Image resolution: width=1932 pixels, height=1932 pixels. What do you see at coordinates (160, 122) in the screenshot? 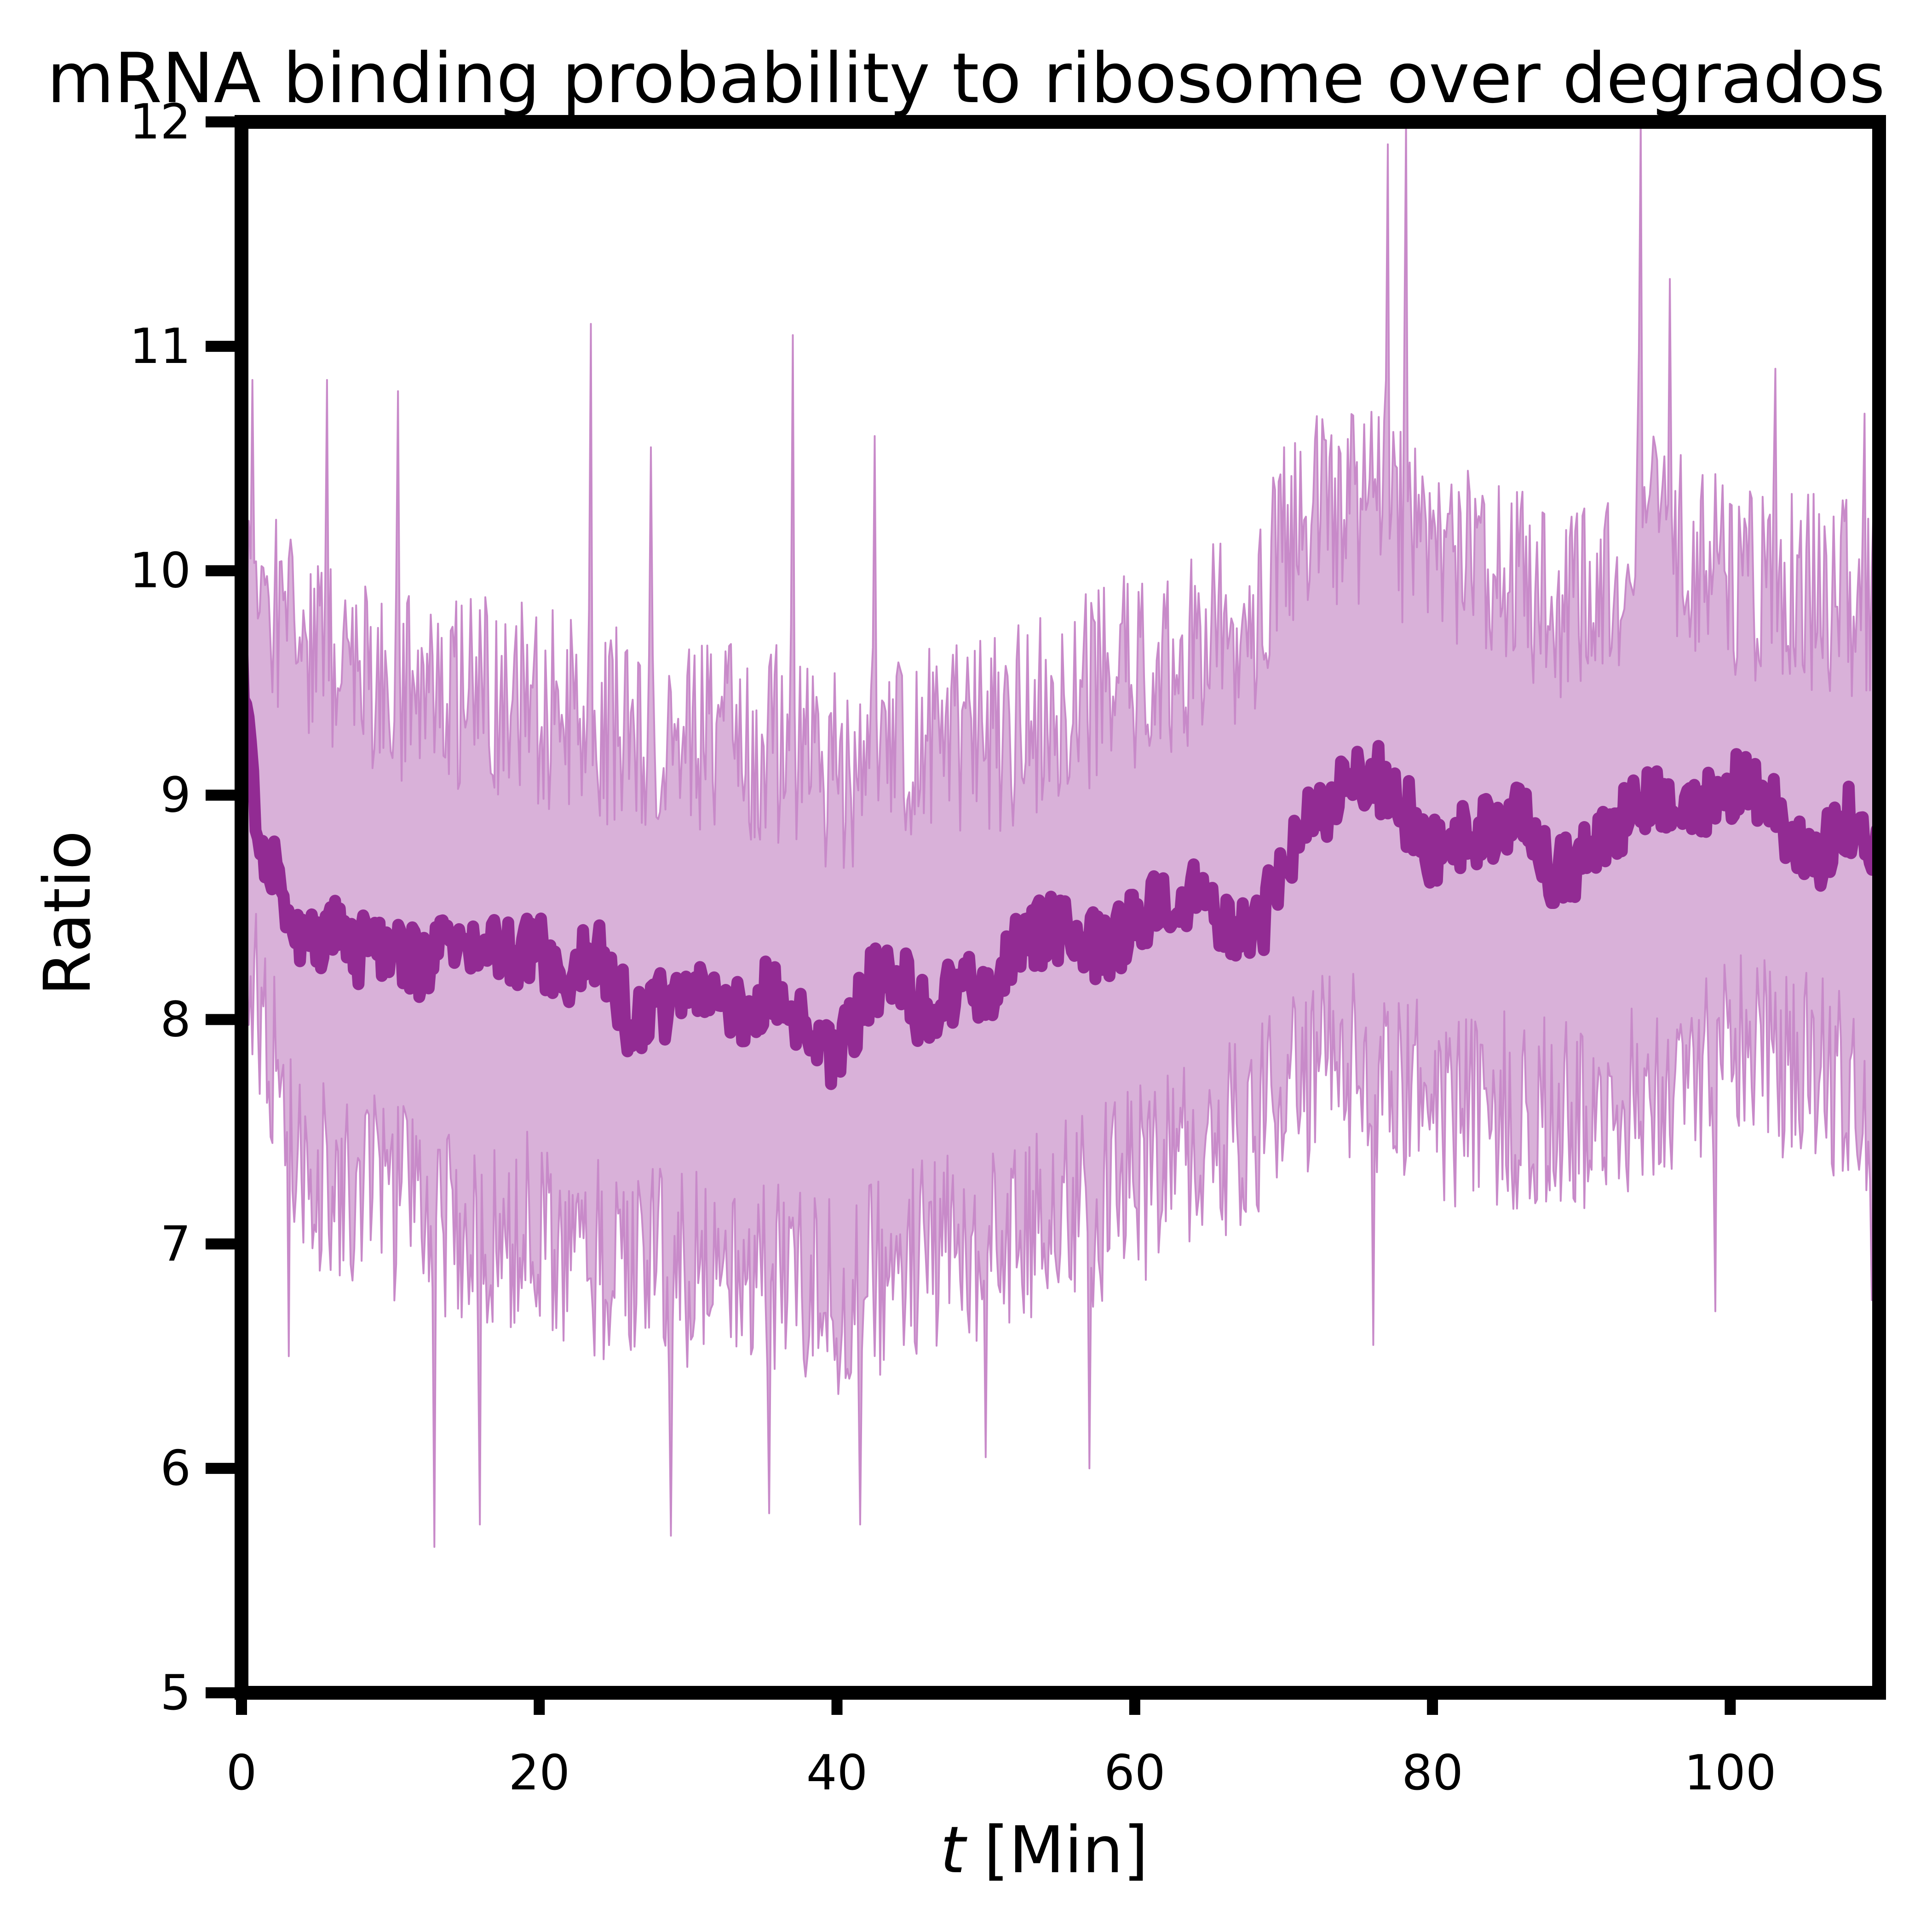
I see `y-tick-label: 12` at bounding box center [160, 122].